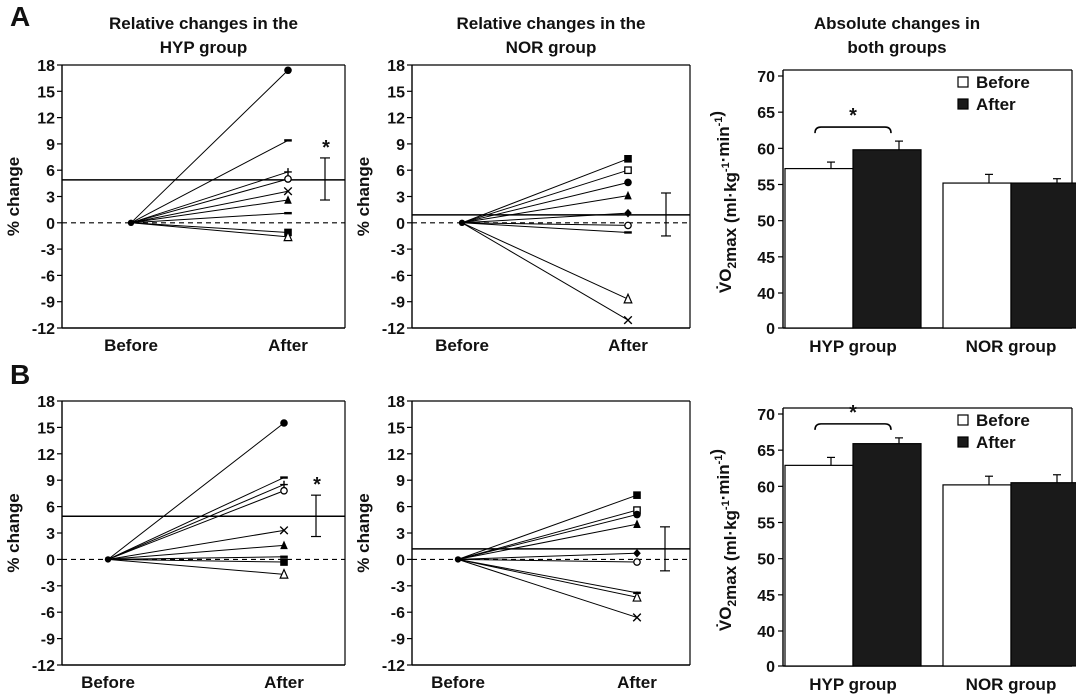 Image resolution: width=1076 pixels, height=695 pixels. Describe the element at coordinates (203, 23) in the screenshot. I see `A-hyp-title-line1: Relative changes in the` at that location.